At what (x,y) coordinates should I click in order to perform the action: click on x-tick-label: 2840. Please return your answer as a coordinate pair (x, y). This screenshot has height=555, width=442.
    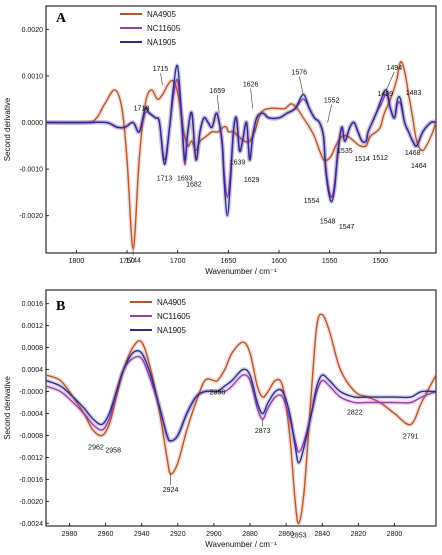
    Looking at the image, I should click on (322, 534).